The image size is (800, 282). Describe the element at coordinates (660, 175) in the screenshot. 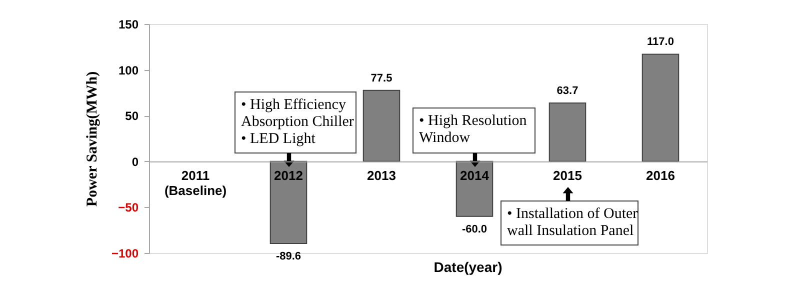

I see `x-tick-label: 2016` at that location.